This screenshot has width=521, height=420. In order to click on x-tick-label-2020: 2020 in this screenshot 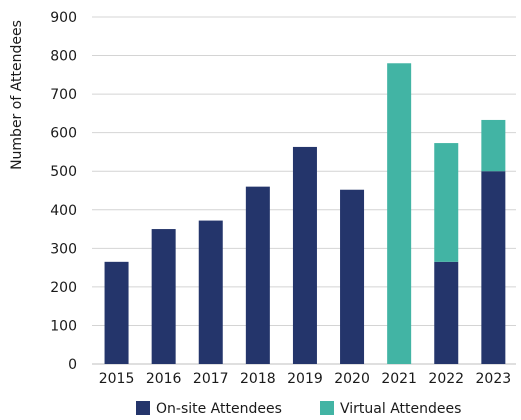, I will do `click(352, 379)`.